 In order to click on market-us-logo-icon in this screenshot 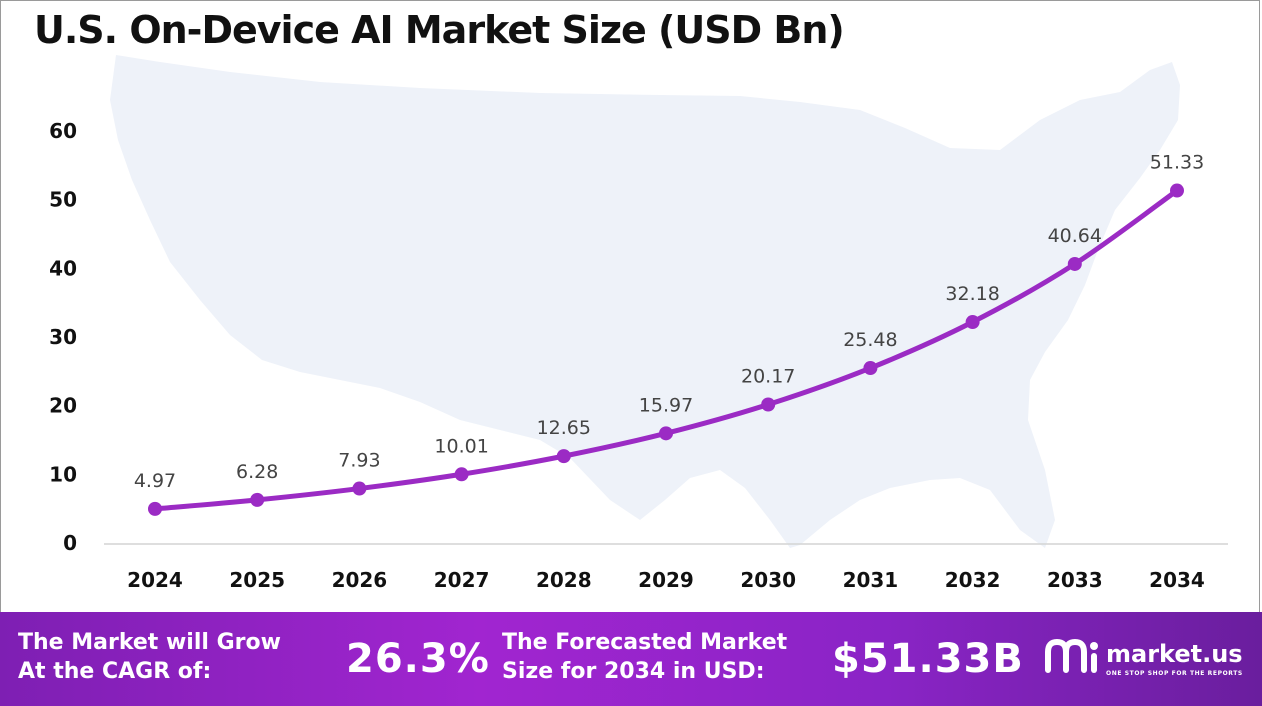, I will do `click(1071, 655)`.